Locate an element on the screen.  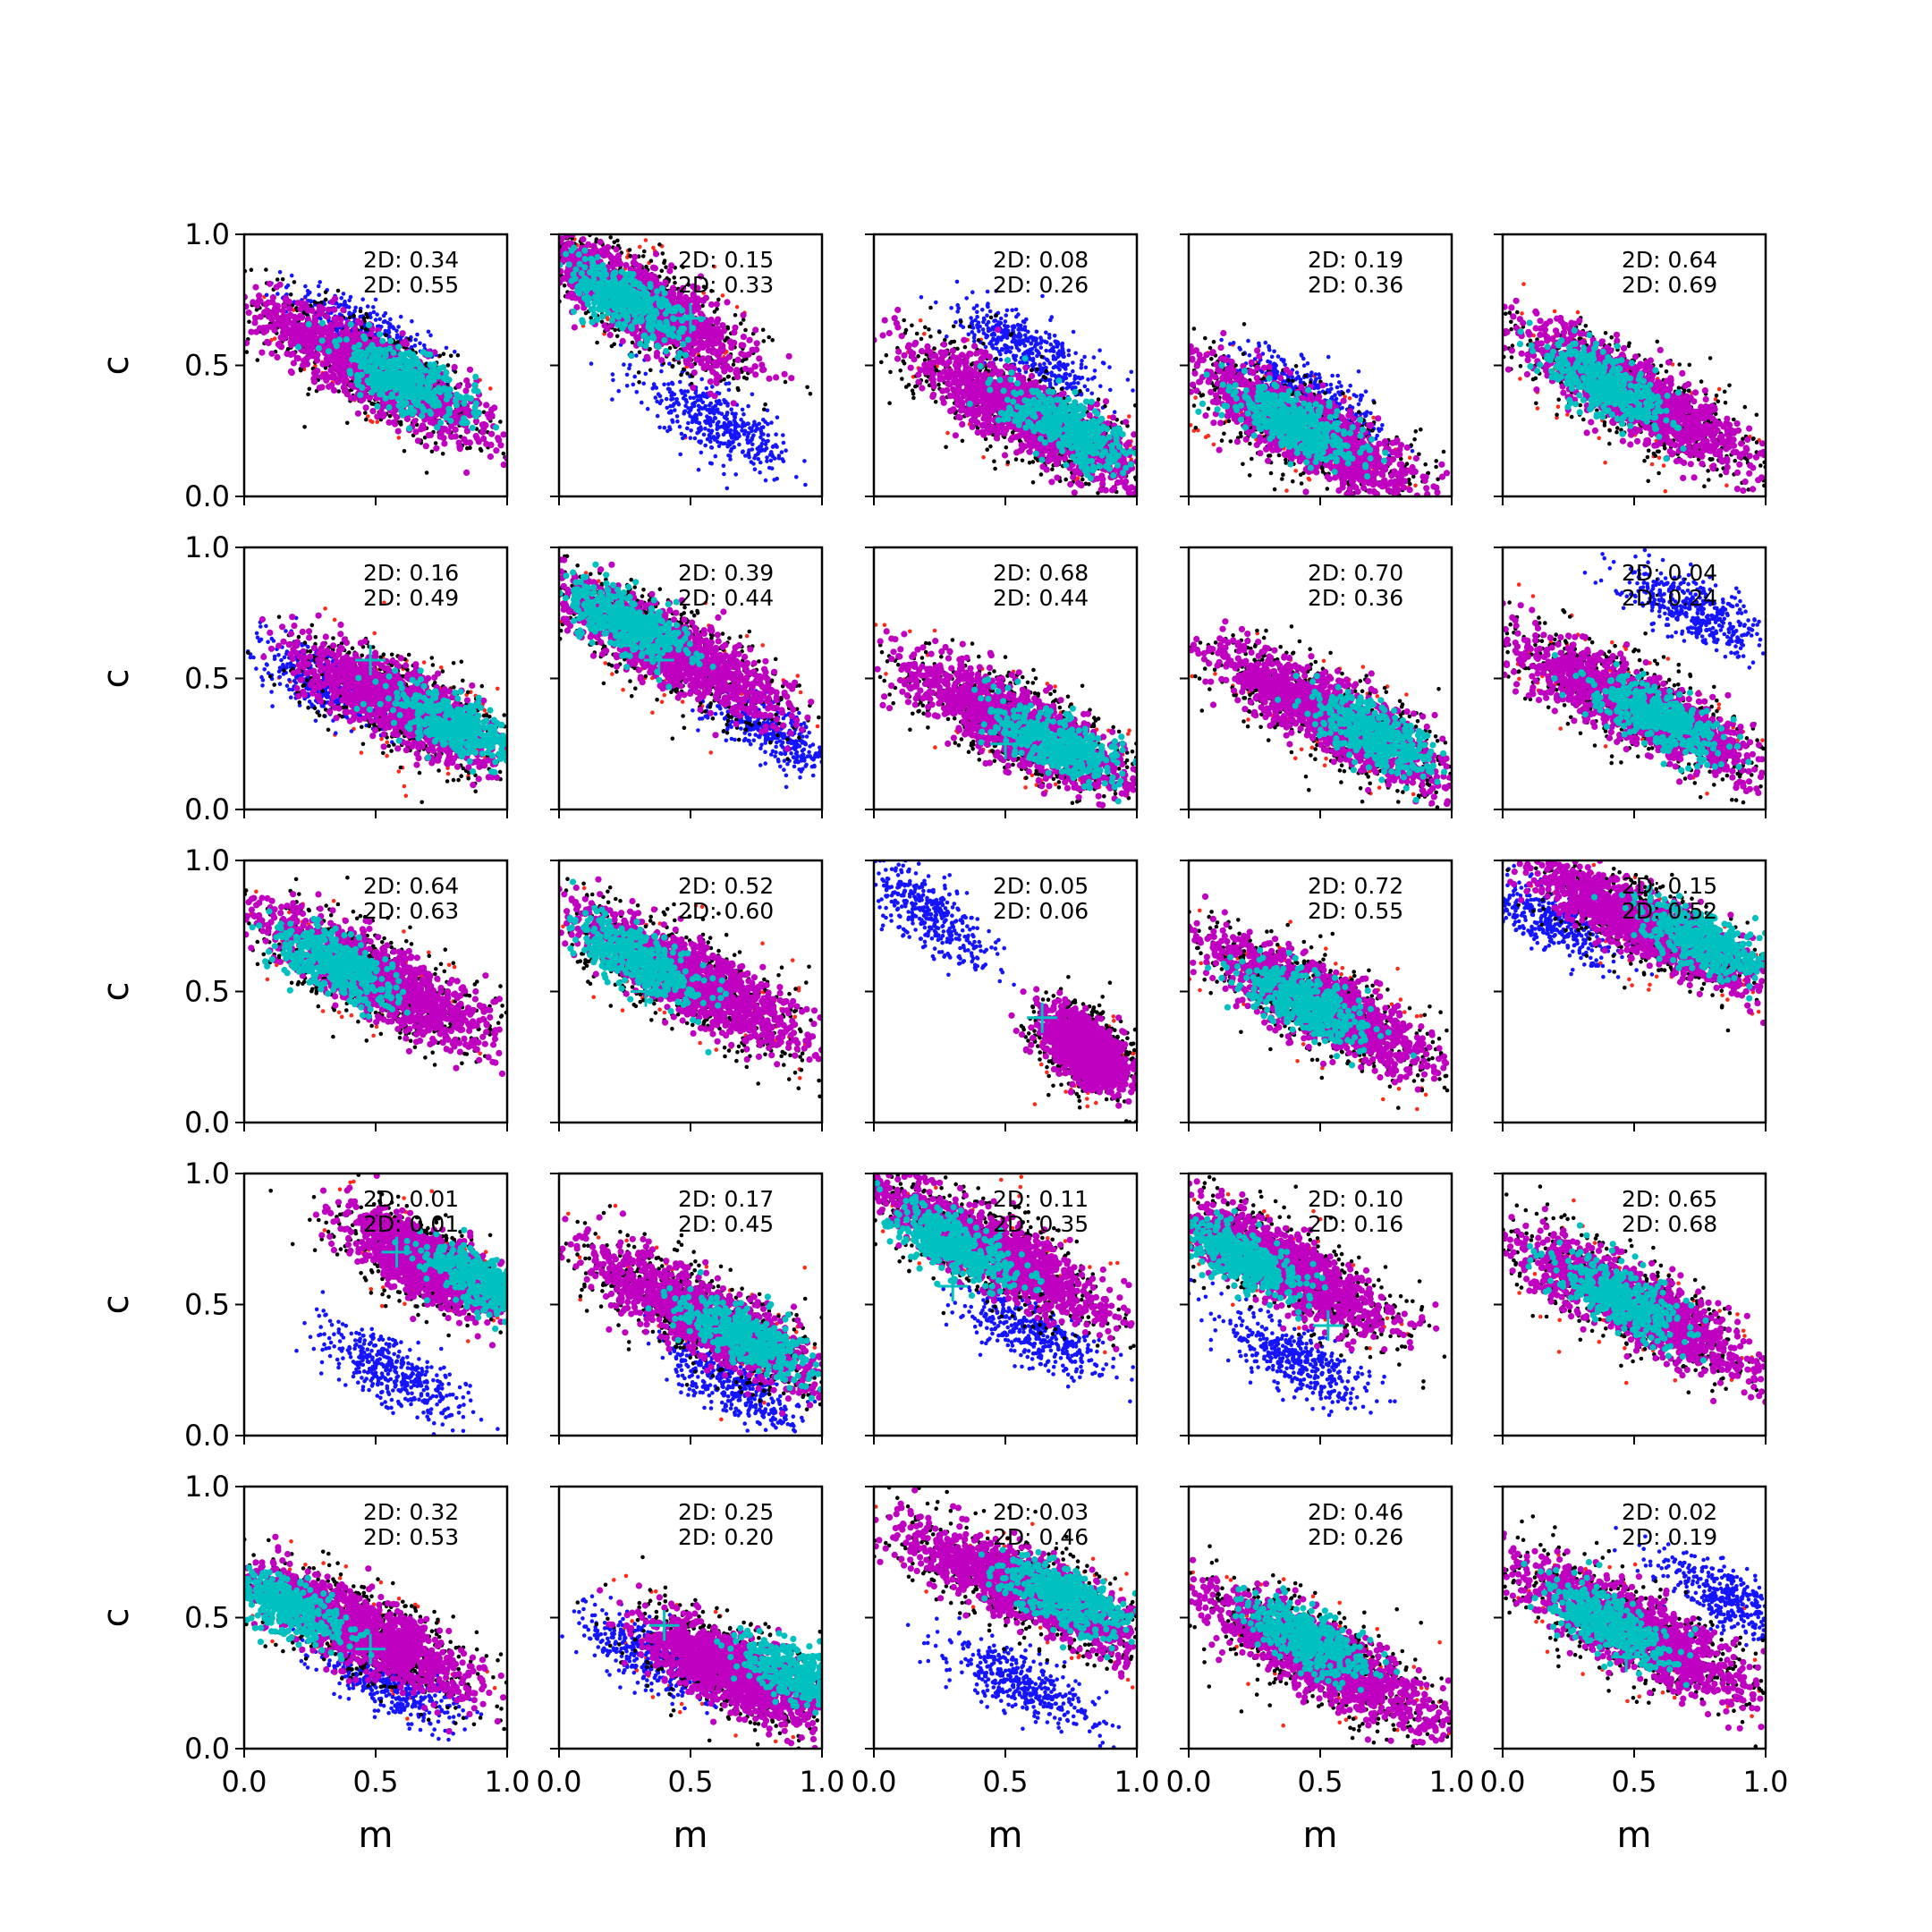
y-axis-label: c is located at coordinates (116, 366).